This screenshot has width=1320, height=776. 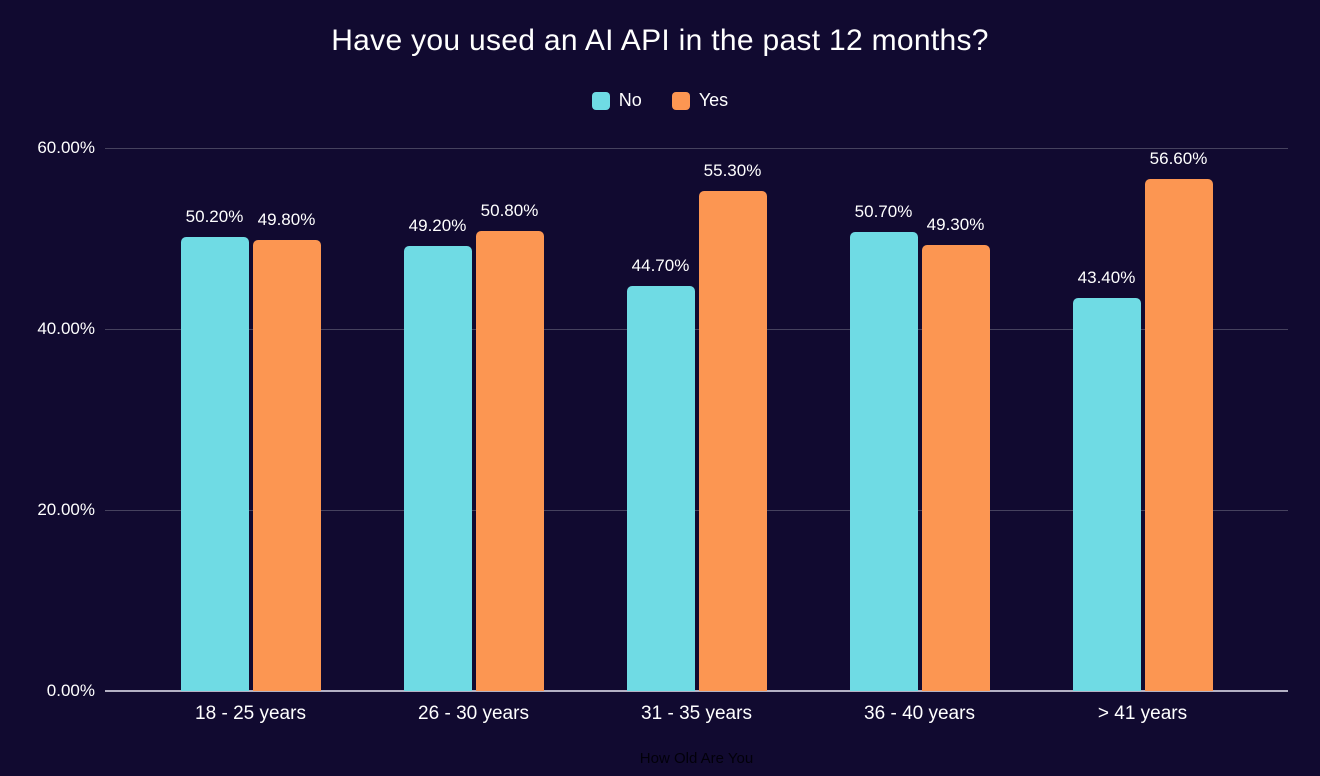 What do you see at coordinates (66, 328) in the screenshot?
I see `y-tick-label: 40.00%` at bounding box center [66, 328].